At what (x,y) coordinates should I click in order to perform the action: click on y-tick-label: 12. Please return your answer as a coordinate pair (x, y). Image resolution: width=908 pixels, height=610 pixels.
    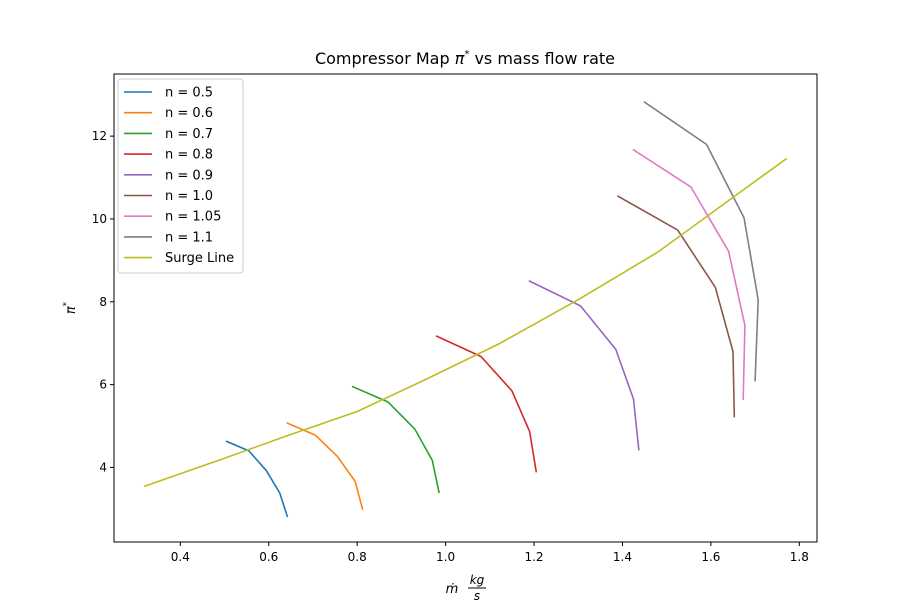
    Looking at the image, I should click on (99, 136).